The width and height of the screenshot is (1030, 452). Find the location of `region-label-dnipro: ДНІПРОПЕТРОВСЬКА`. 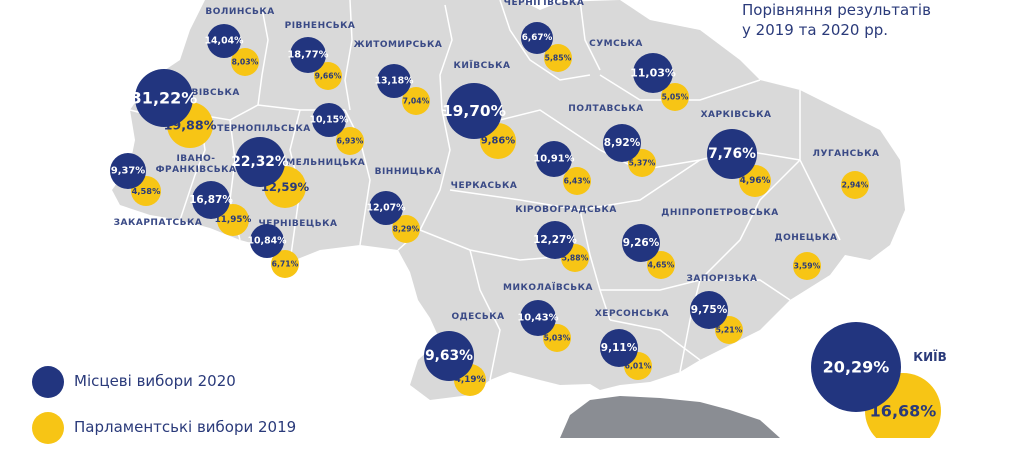

region-label-dnipro: ДНІПРОПЕТРОВСЬКА is located at coordinates (719, 213).